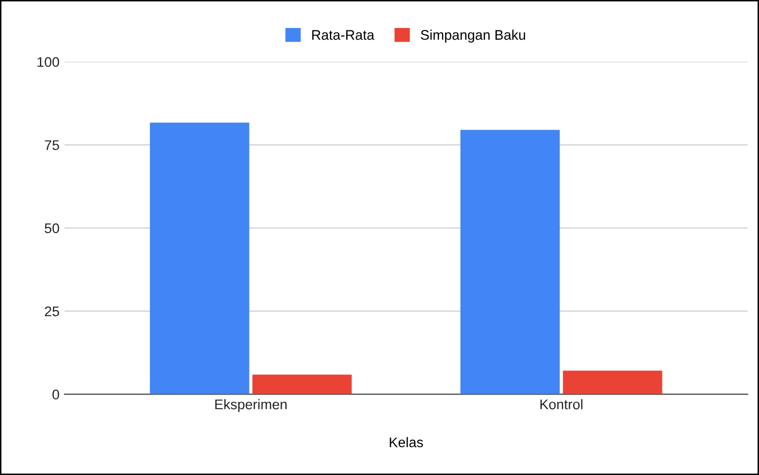  What do you see at coordinates (52, 145) in the screenshot?
I see `y-tick-label: 75` at bounding box center [52, 145].